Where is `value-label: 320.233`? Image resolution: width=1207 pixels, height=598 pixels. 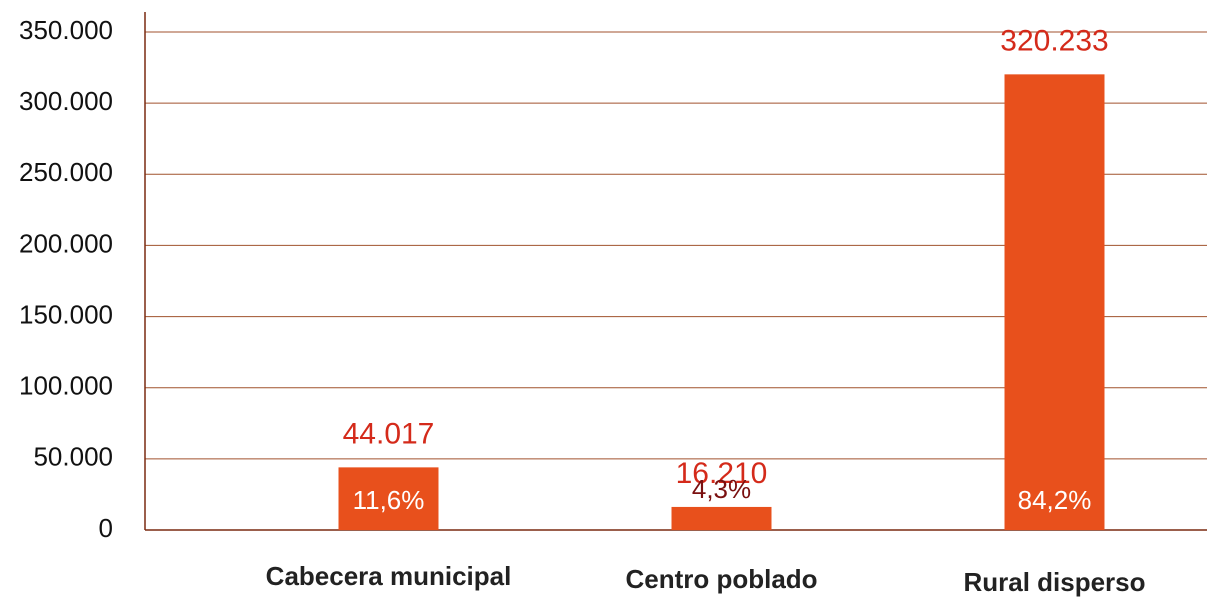
value-label: 320.233 is located at coordinates (1054, 40).